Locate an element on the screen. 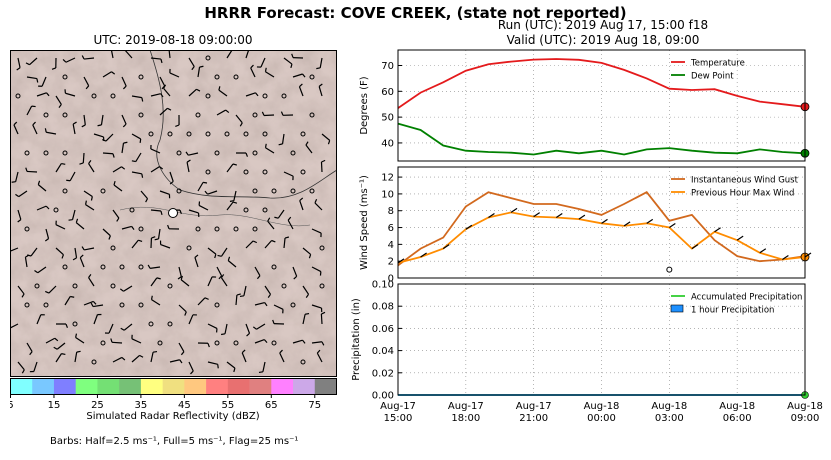 The width and height of the screenshot is (831, 460). y-tick-label: 0.08 is located at coordinates (383, 307).